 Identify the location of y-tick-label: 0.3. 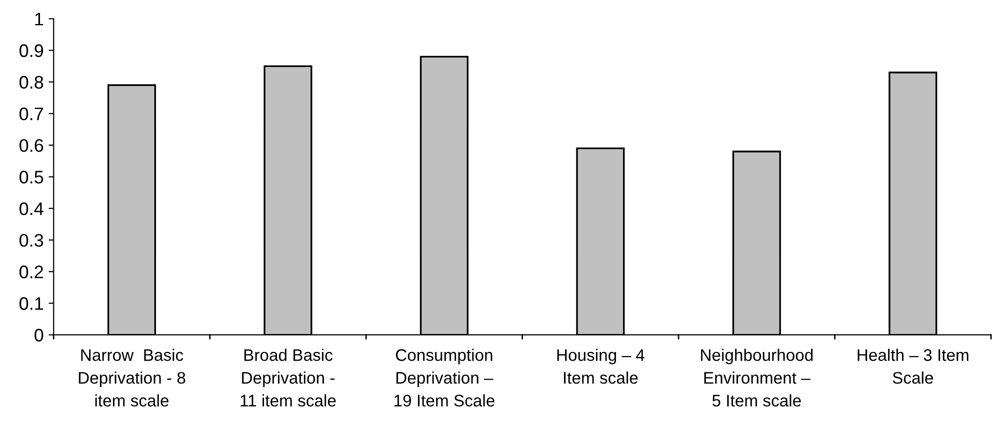
(32, 240).